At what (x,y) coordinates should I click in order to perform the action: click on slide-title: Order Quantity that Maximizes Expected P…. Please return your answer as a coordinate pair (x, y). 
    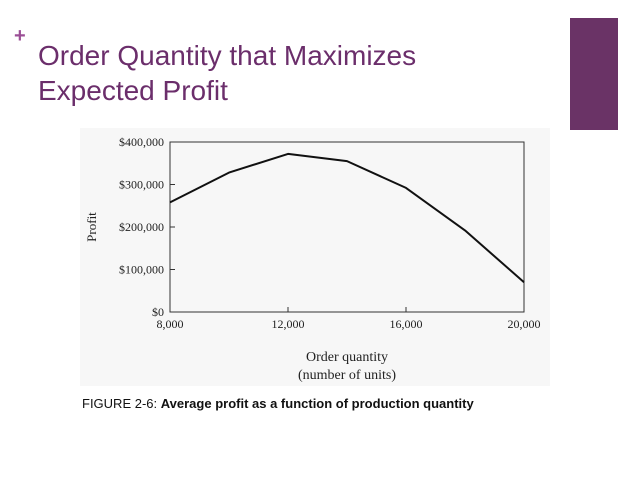
    Looking at the image, I should click on (288, 73).